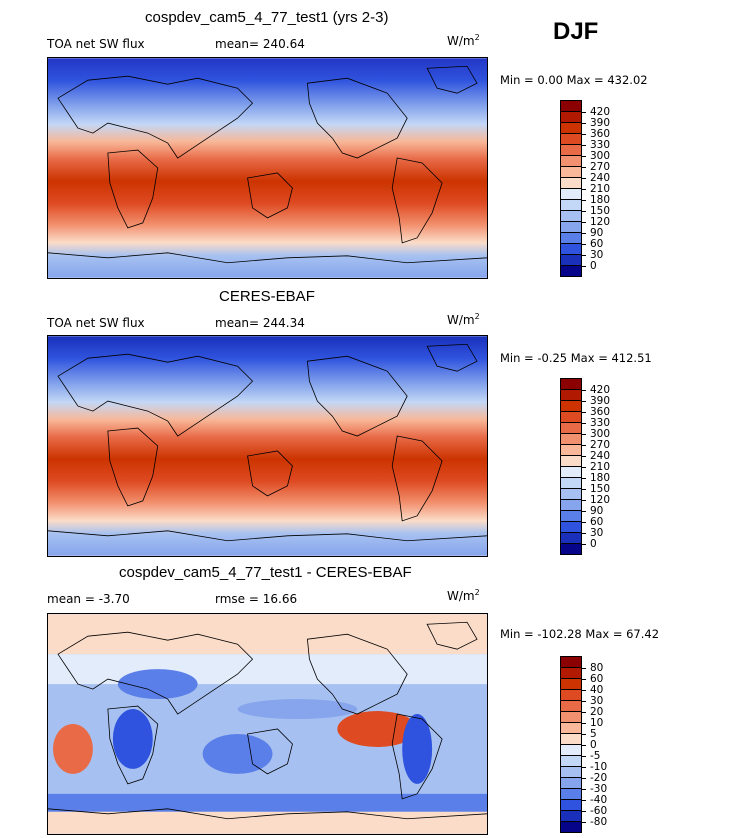  I want to click on panel2-coastlines, so click(267, 442).